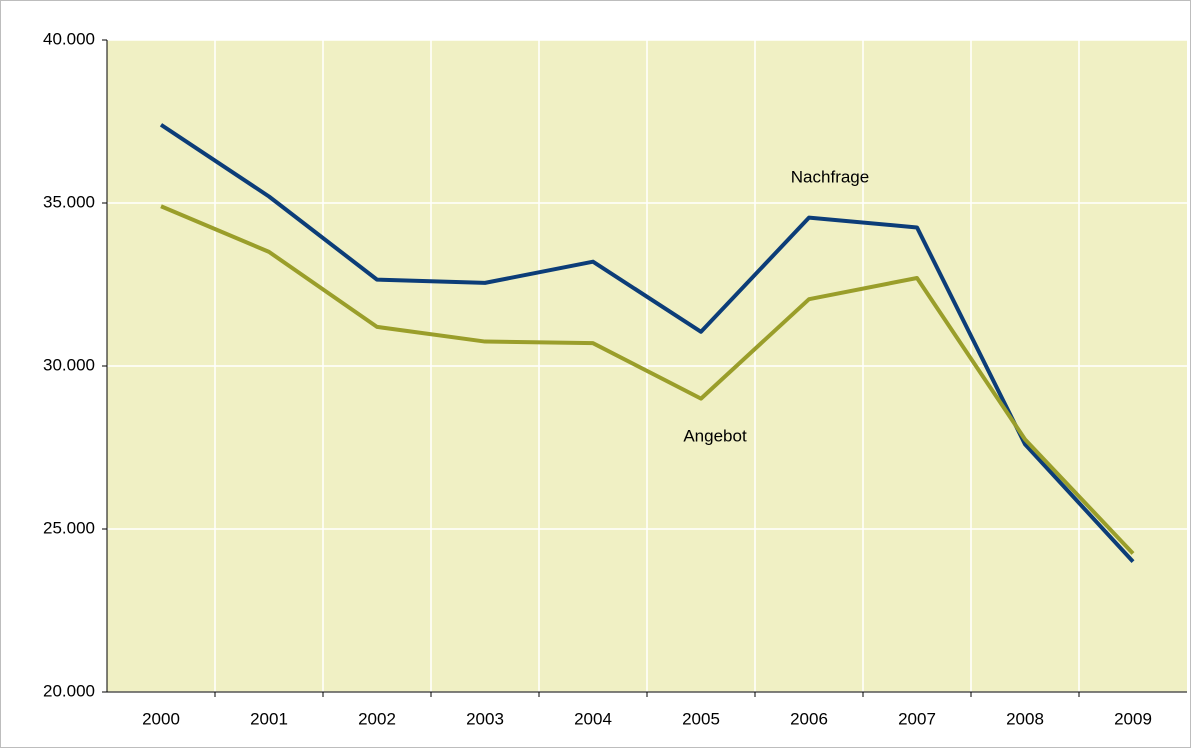  I want to click on x-tick-label: 2007, so click(917, 718).